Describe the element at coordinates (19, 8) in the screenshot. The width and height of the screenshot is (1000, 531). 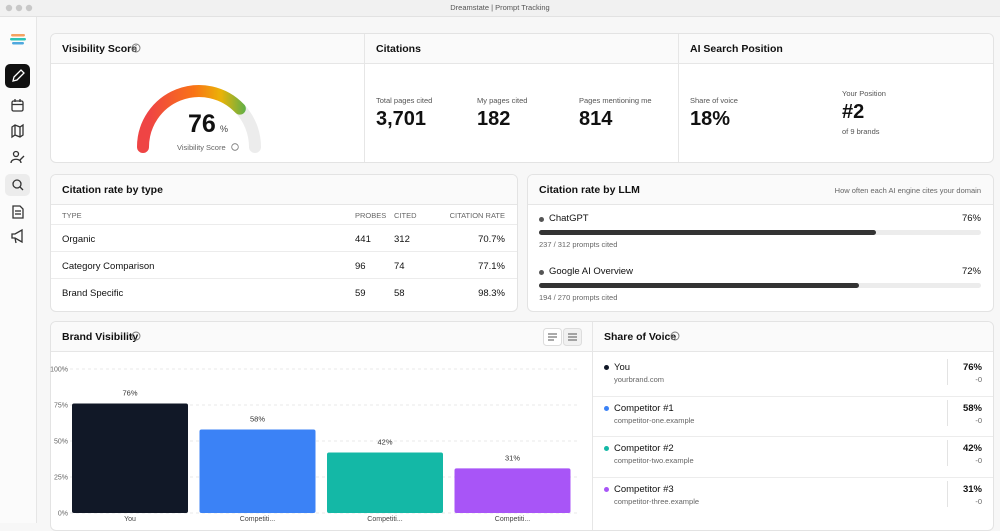
I see `minimize-button` at that location.